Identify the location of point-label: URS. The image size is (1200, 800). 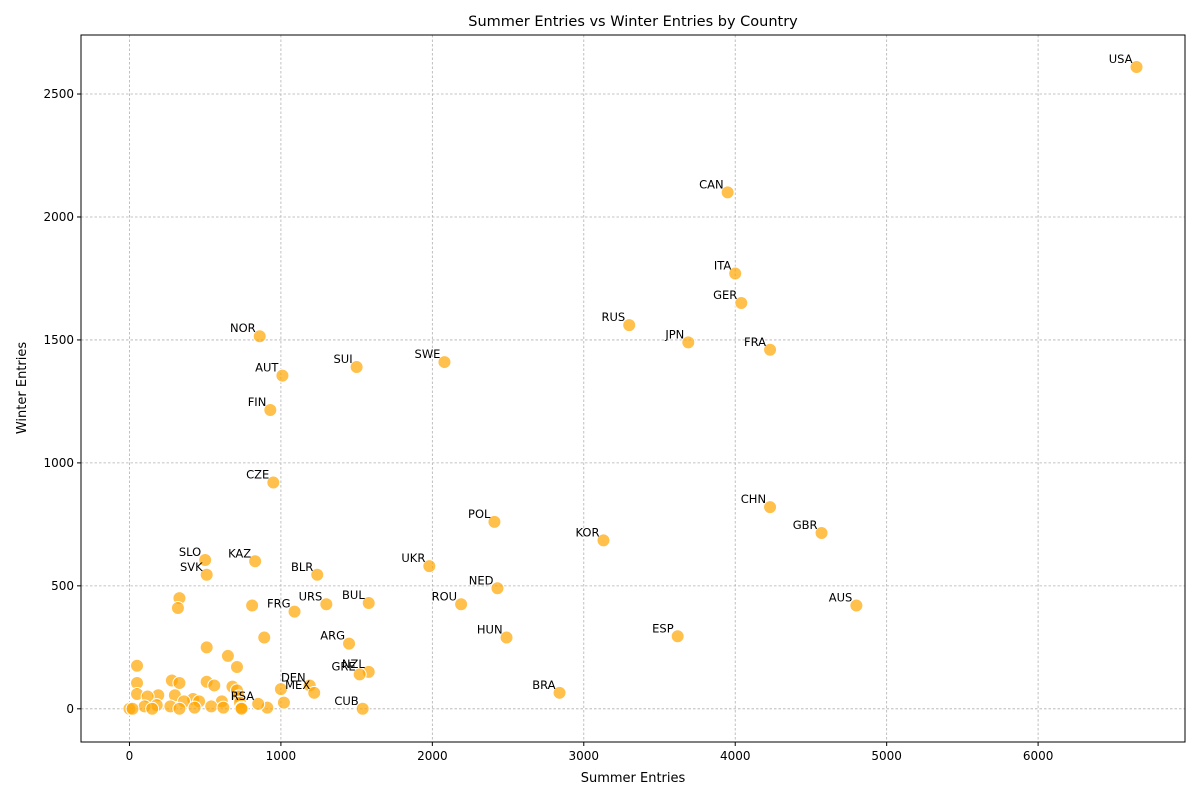
(311, 596).